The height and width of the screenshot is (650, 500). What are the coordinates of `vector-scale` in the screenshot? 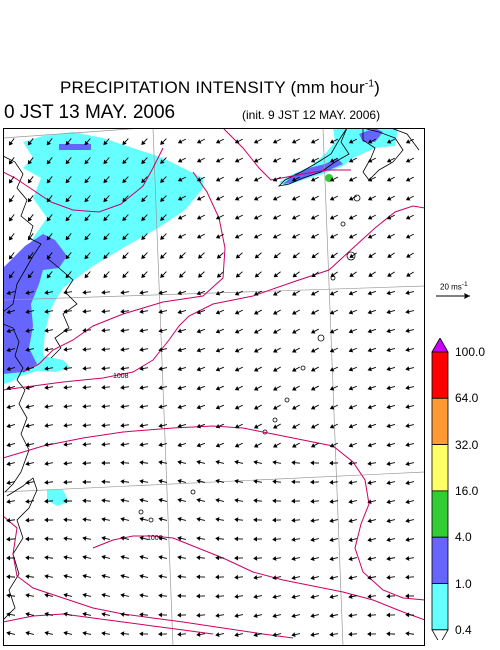 It's located at (453, 296).